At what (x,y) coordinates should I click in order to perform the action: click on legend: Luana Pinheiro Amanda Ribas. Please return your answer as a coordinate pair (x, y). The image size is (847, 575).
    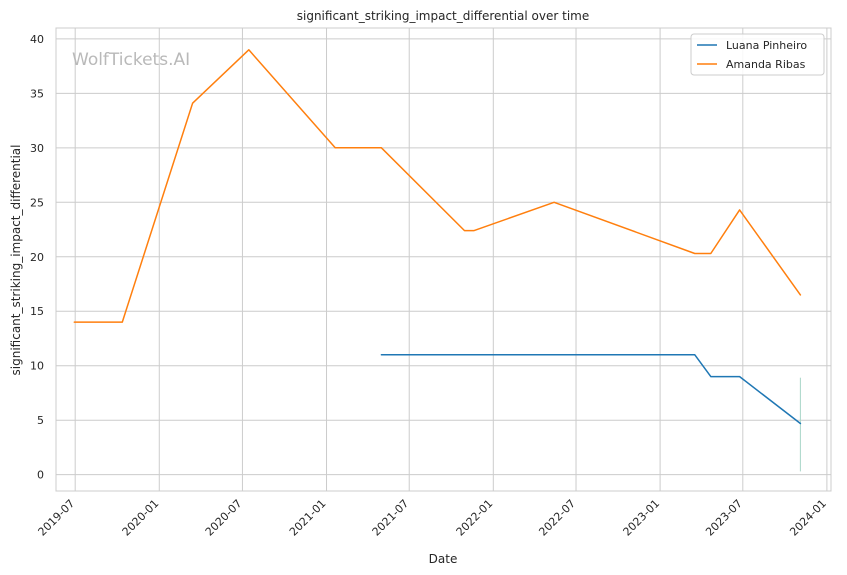
    Looking at the image, I should click on (757, 54).